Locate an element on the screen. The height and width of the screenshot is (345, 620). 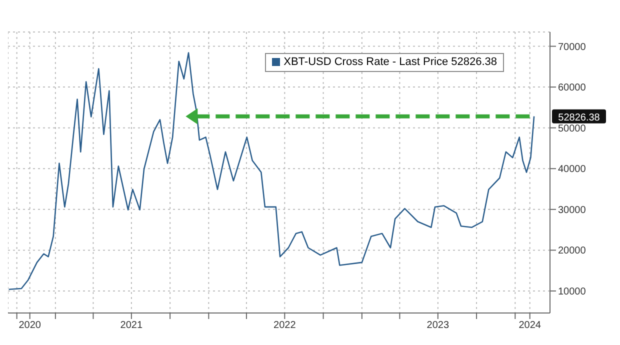
y-tick-label: 10000 is located at coordinates (572, 292).